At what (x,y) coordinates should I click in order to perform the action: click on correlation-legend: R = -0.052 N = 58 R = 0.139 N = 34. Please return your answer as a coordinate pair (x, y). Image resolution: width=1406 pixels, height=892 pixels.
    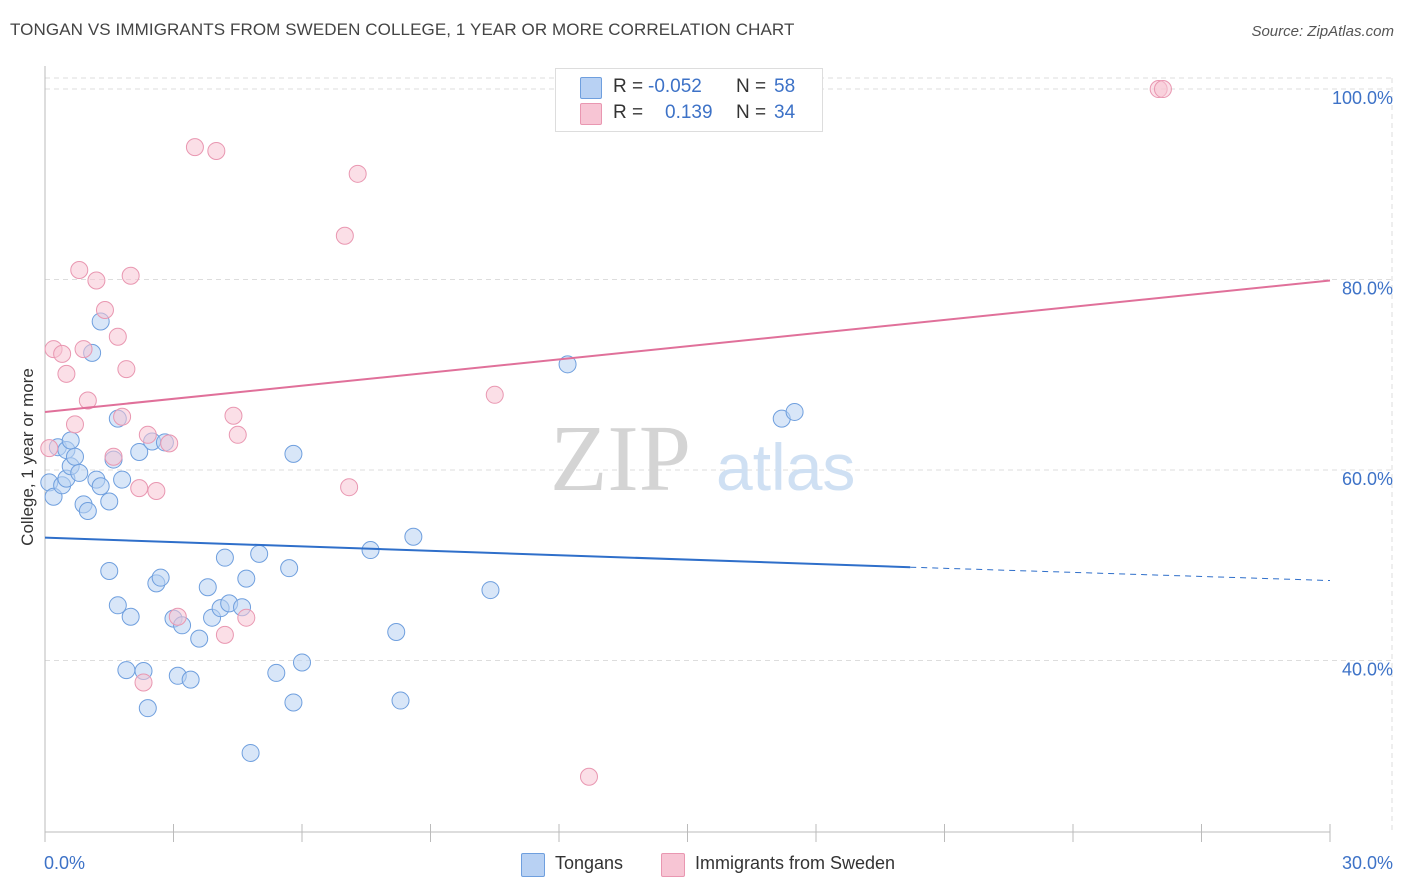
    Looking at the image, I should click on (689, 100).